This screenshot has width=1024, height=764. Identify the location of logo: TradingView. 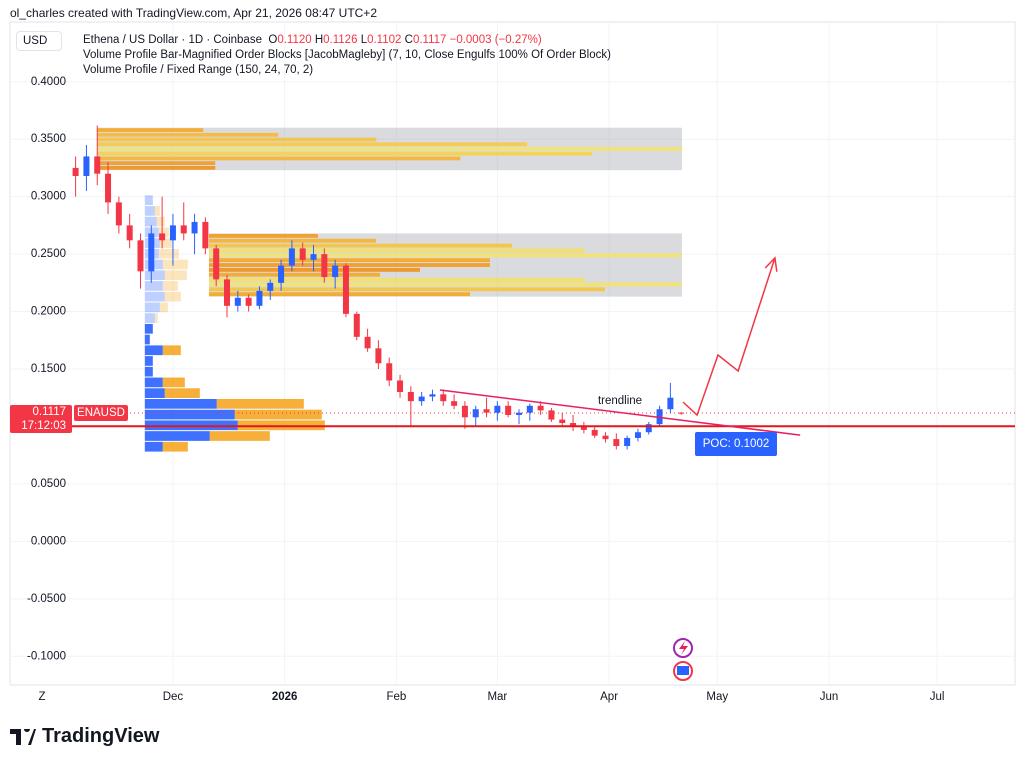
(84, 736).